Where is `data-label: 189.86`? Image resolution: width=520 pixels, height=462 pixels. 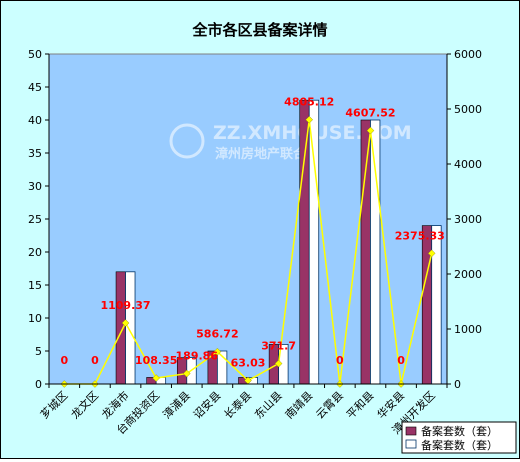
data-label: 189.86 is located at coordinates (197, 356).